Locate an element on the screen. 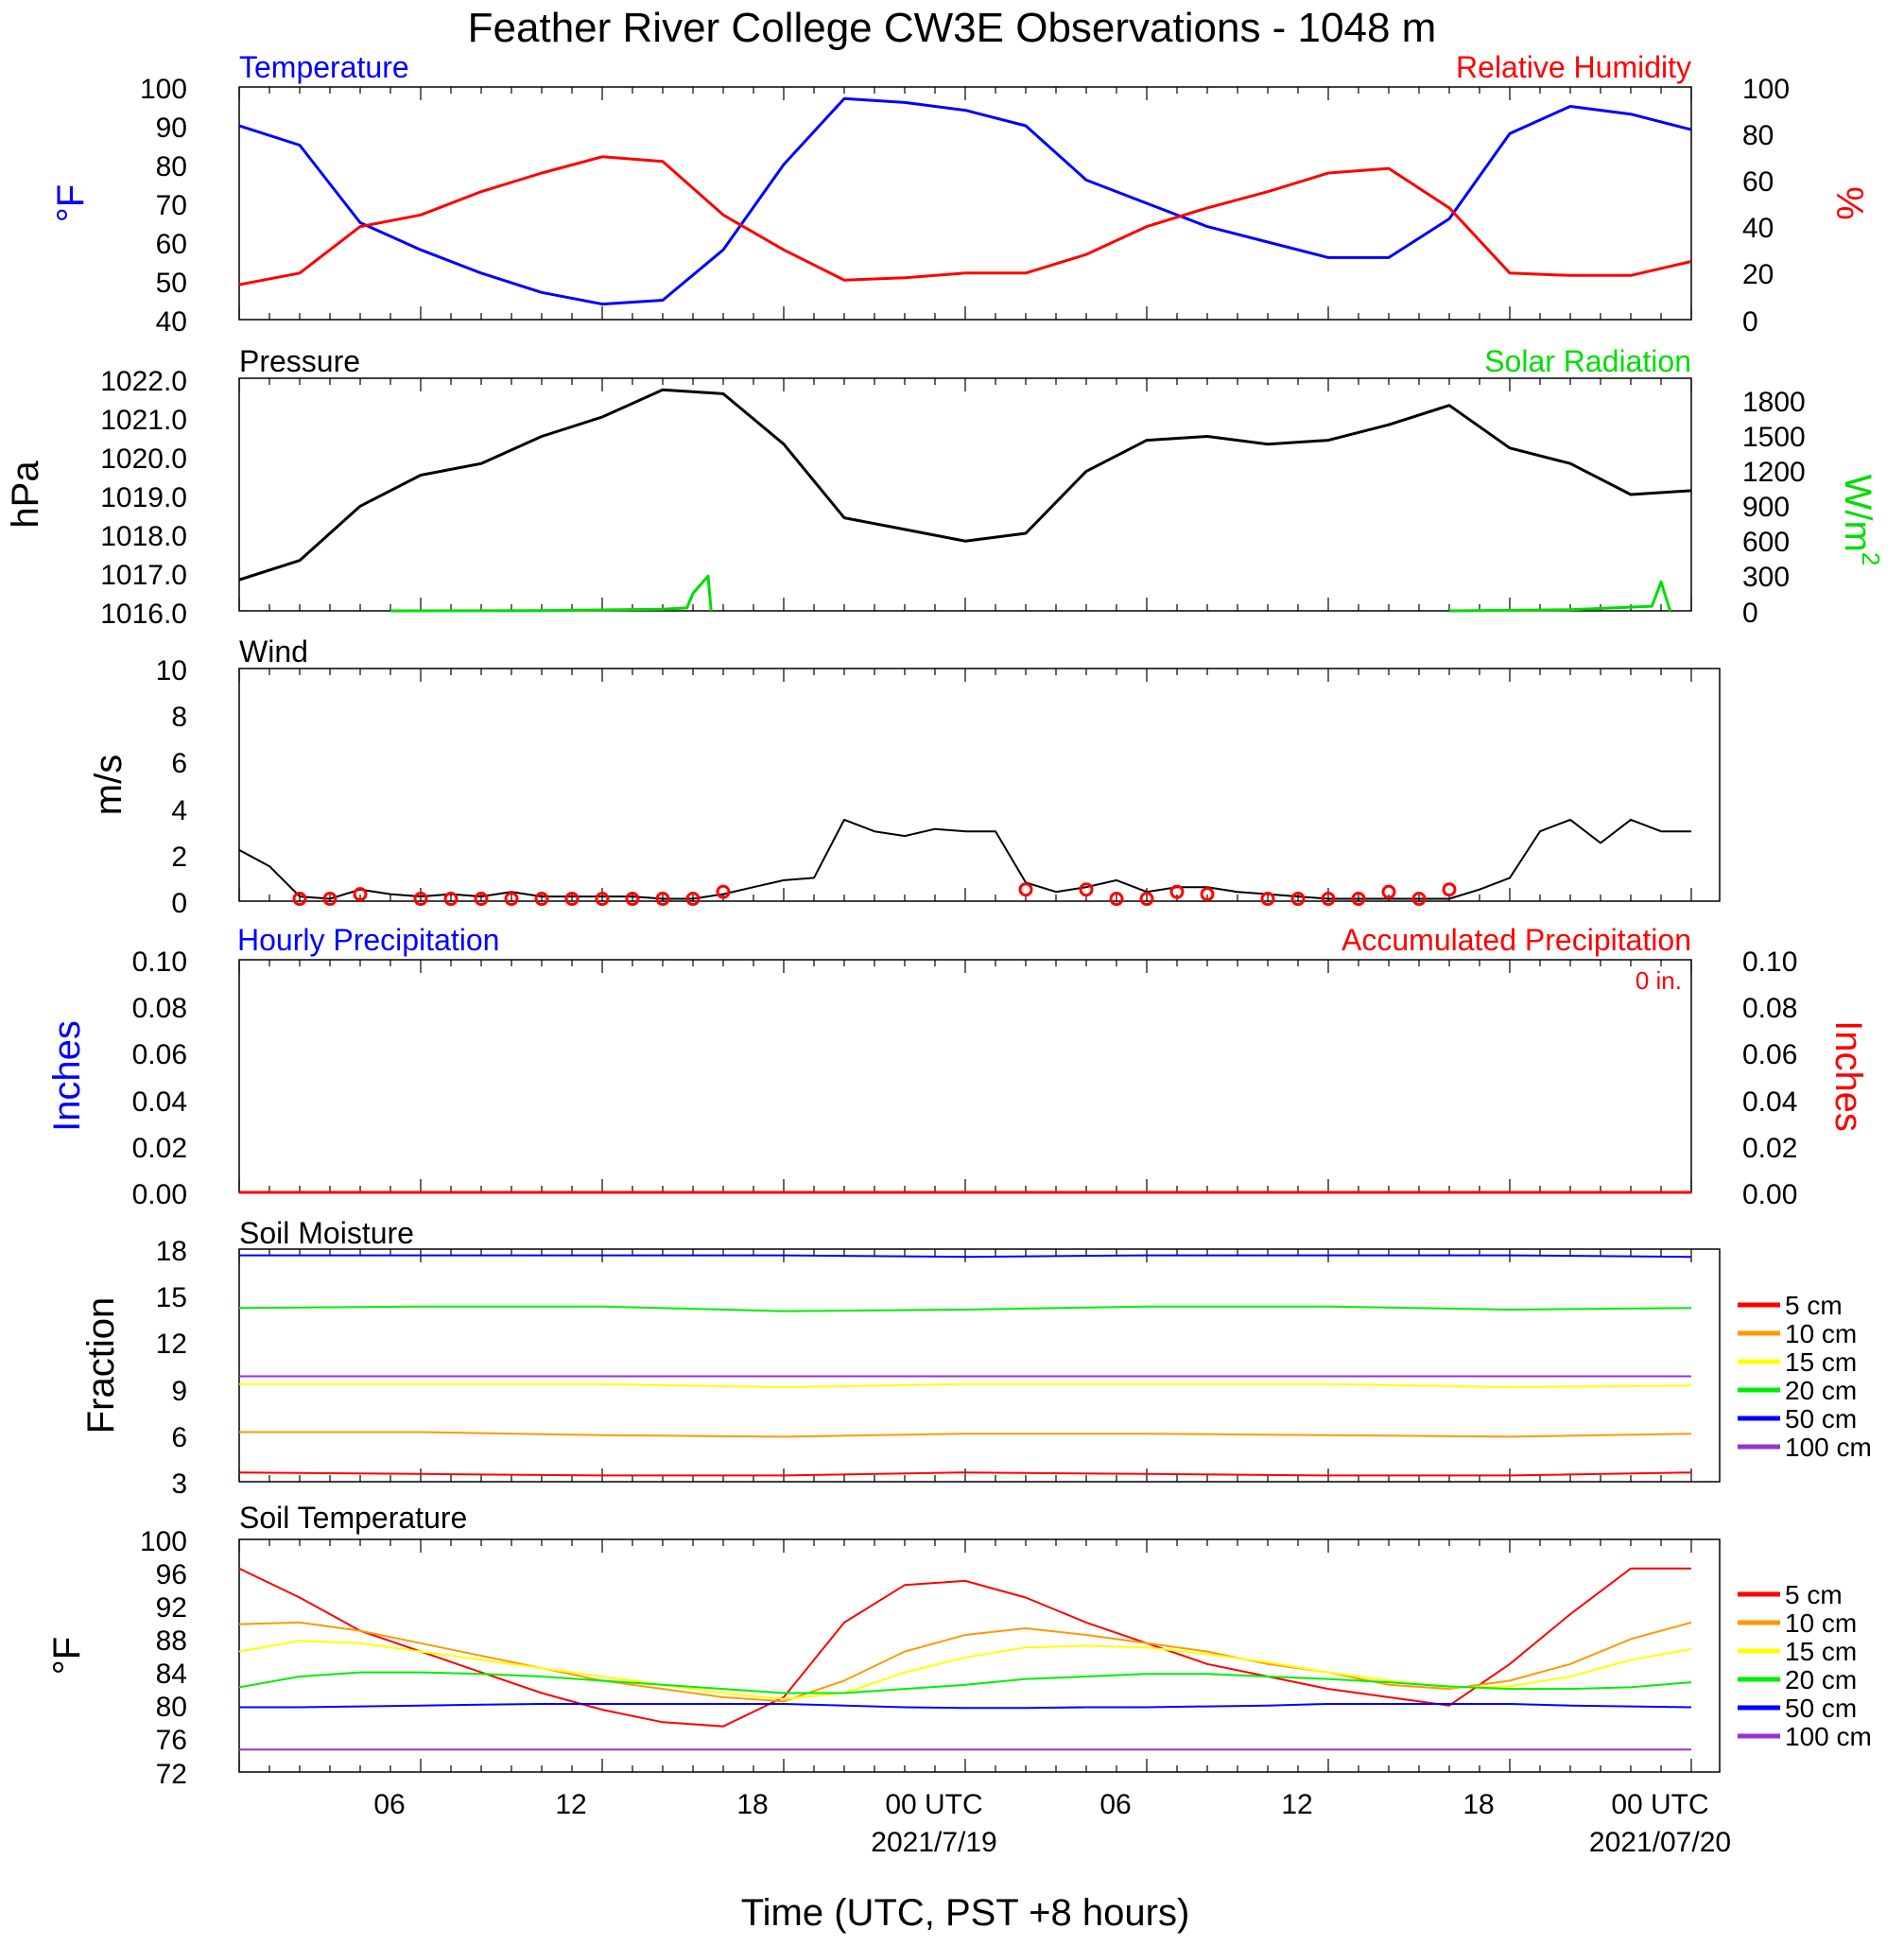 Image resolution: width=1904 pixels, height=1946 pixels. st-legend-15: 15 cm is located at coordinates (1821, 1652).